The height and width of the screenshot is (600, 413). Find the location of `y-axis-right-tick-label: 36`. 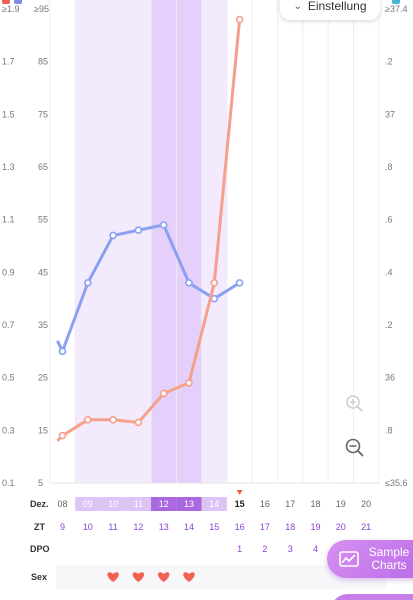

y-axis-right-tick-label: 36 is located at coordinates (390, 378).